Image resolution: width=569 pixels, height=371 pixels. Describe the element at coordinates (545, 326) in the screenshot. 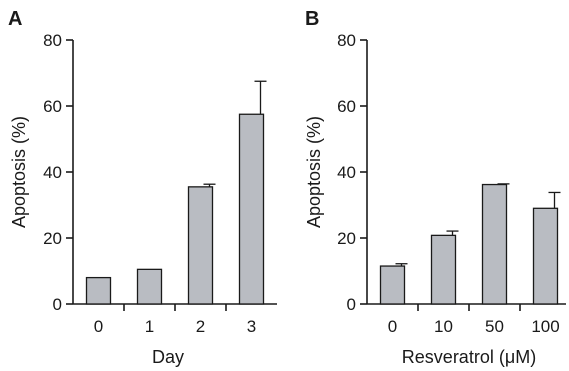

I see `panel-b-x-tick-label: 100` at that location.